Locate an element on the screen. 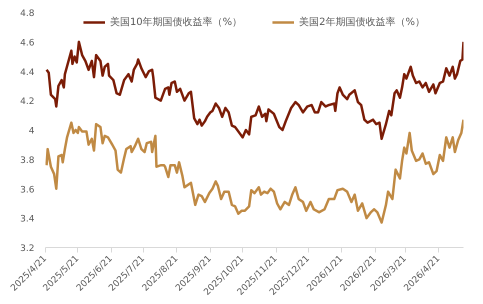 This screenshot has width=483, height=304. legend-label: 美国10年期国债收益率（%） is located at coordinates (176, 22).